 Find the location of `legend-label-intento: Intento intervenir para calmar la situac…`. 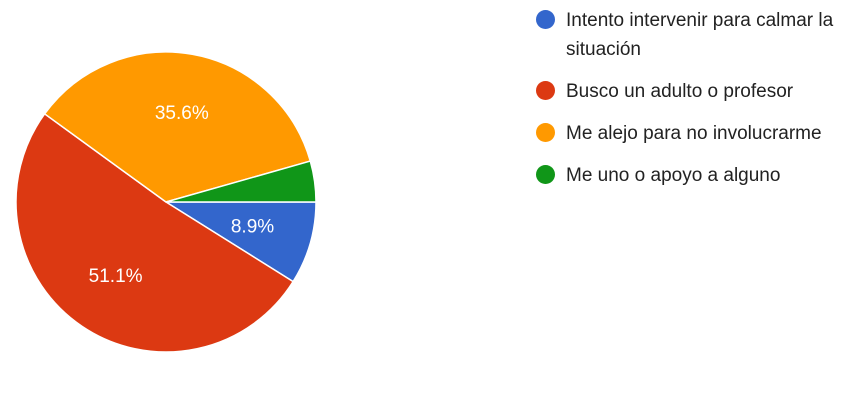

legend-label-intento: Intento intervenir para calmar la situac… is located at coordinates (700, 35).